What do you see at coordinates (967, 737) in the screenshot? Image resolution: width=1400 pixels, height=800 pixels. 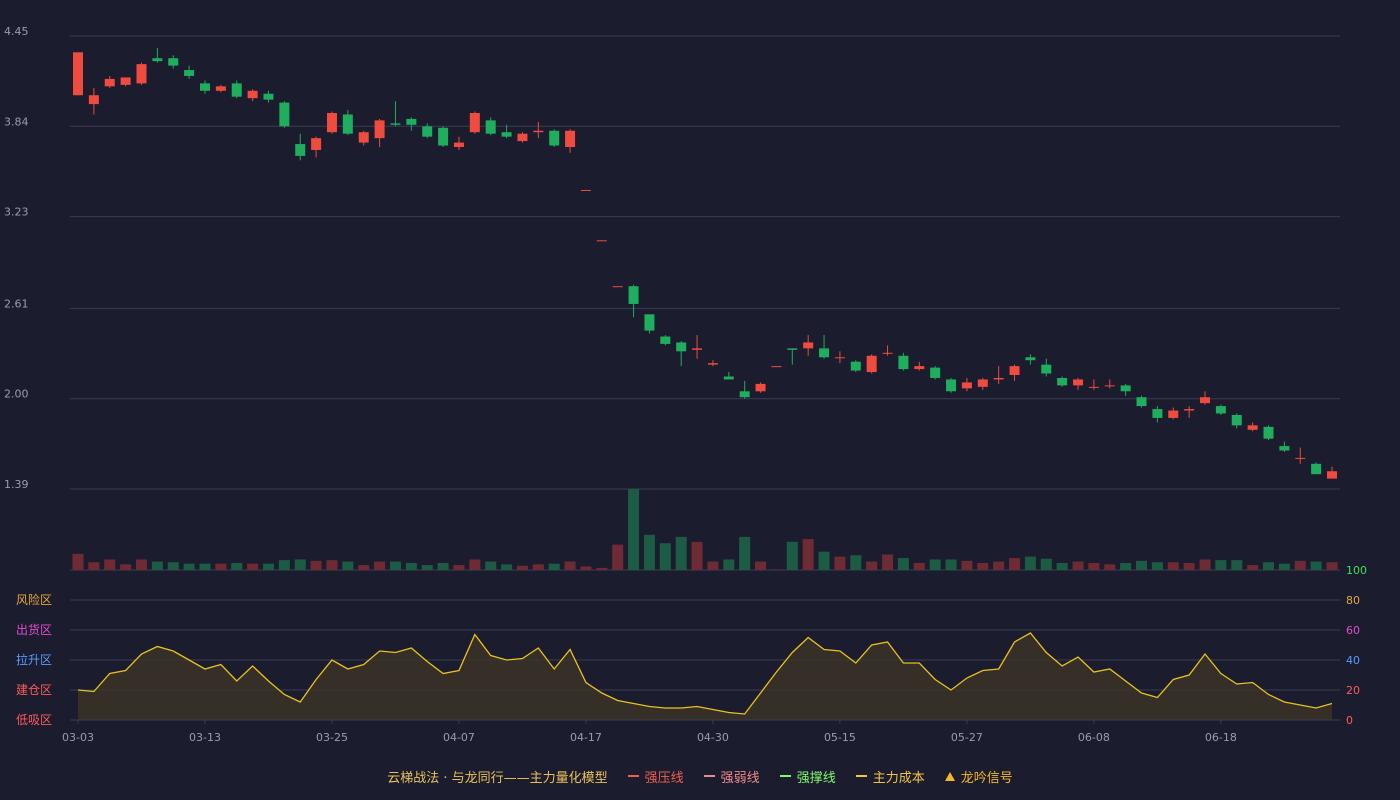 I see `x-tick-label: 05-27` at bounding box center [967, 737].